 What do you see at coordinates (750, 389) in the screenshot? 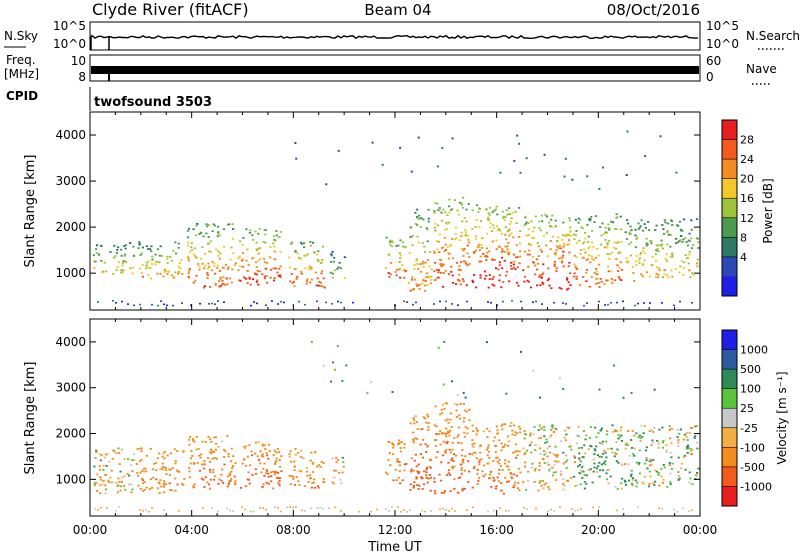
I see `colorbar-tick-label: 100` at bounding box center [750, 389].